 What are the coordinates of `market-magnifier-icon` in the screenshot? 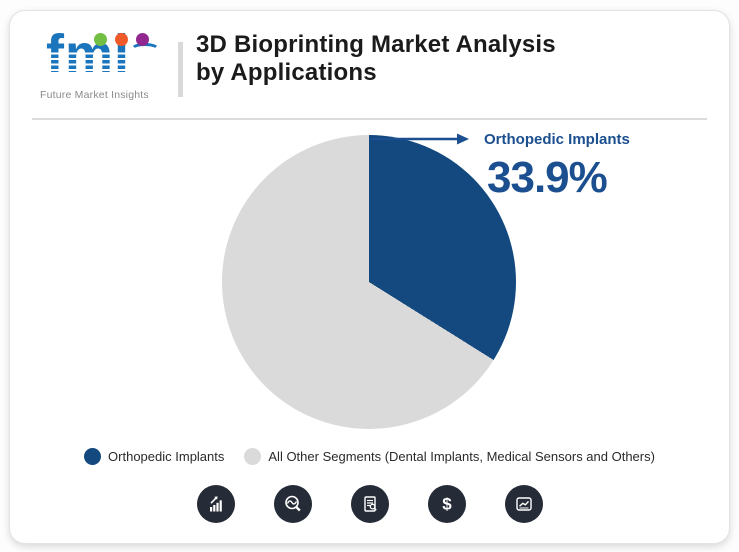 It's located at (292, 504).